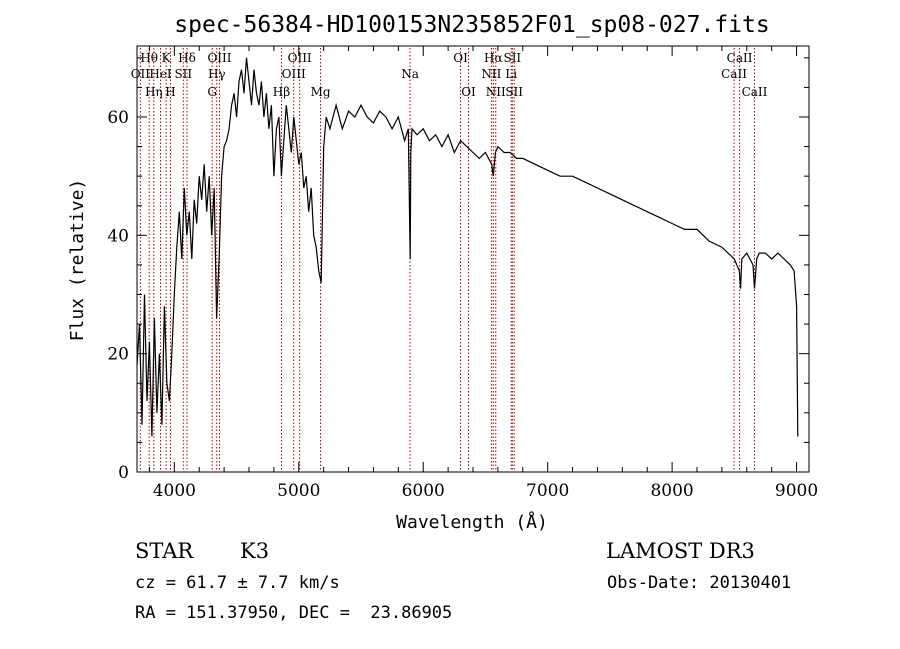 This screenshot has height=649, width=900. What do you see at coordinates (671, 491) in the screenshot?
I see `x-tick-label: 8000` at bounding box center [671, 491].